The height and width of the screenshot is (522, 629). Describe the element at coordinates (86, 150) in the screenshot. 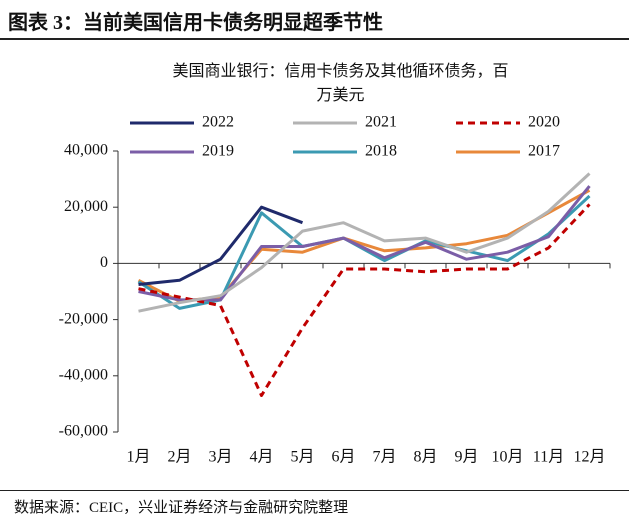

I see `y-tick-label: 40,000` at that location.